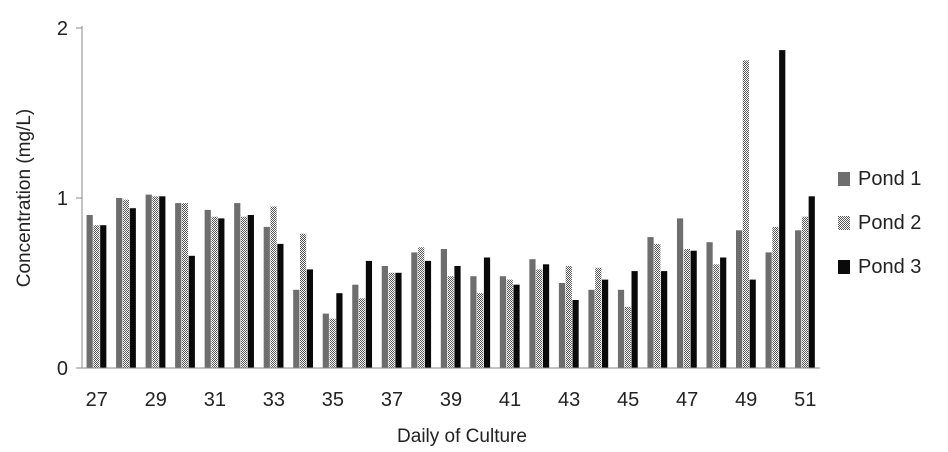  What do you see at coordinates (569, 400) in the screenshot?
I see `x-tick-label: 43` at bounding box center [569, 400].